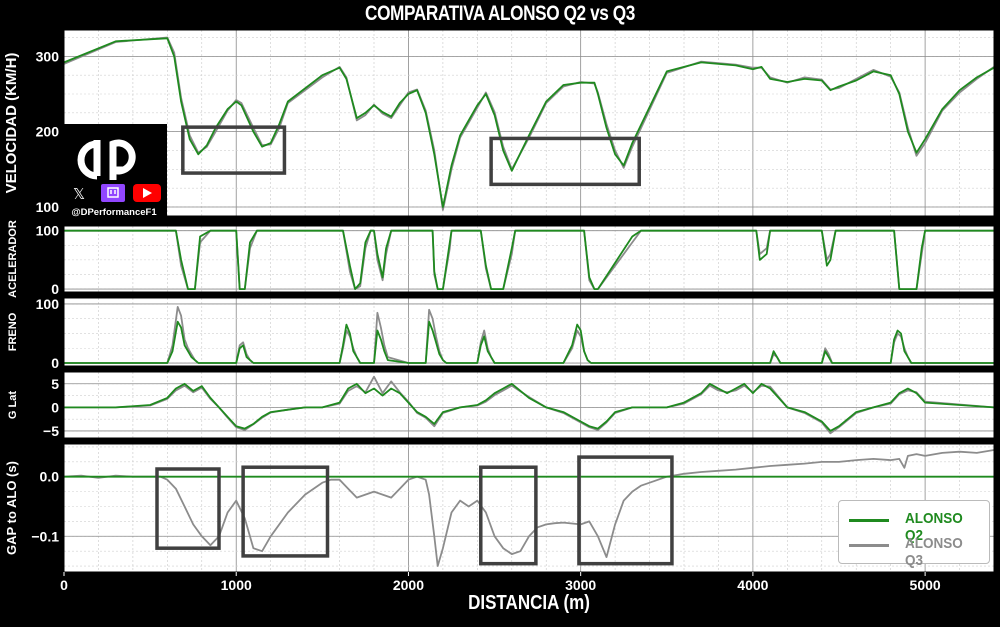  What do you see at coordinates (113, 193) in the screenshot?
I see `twitch-icon` at bounding box center [113, 193].